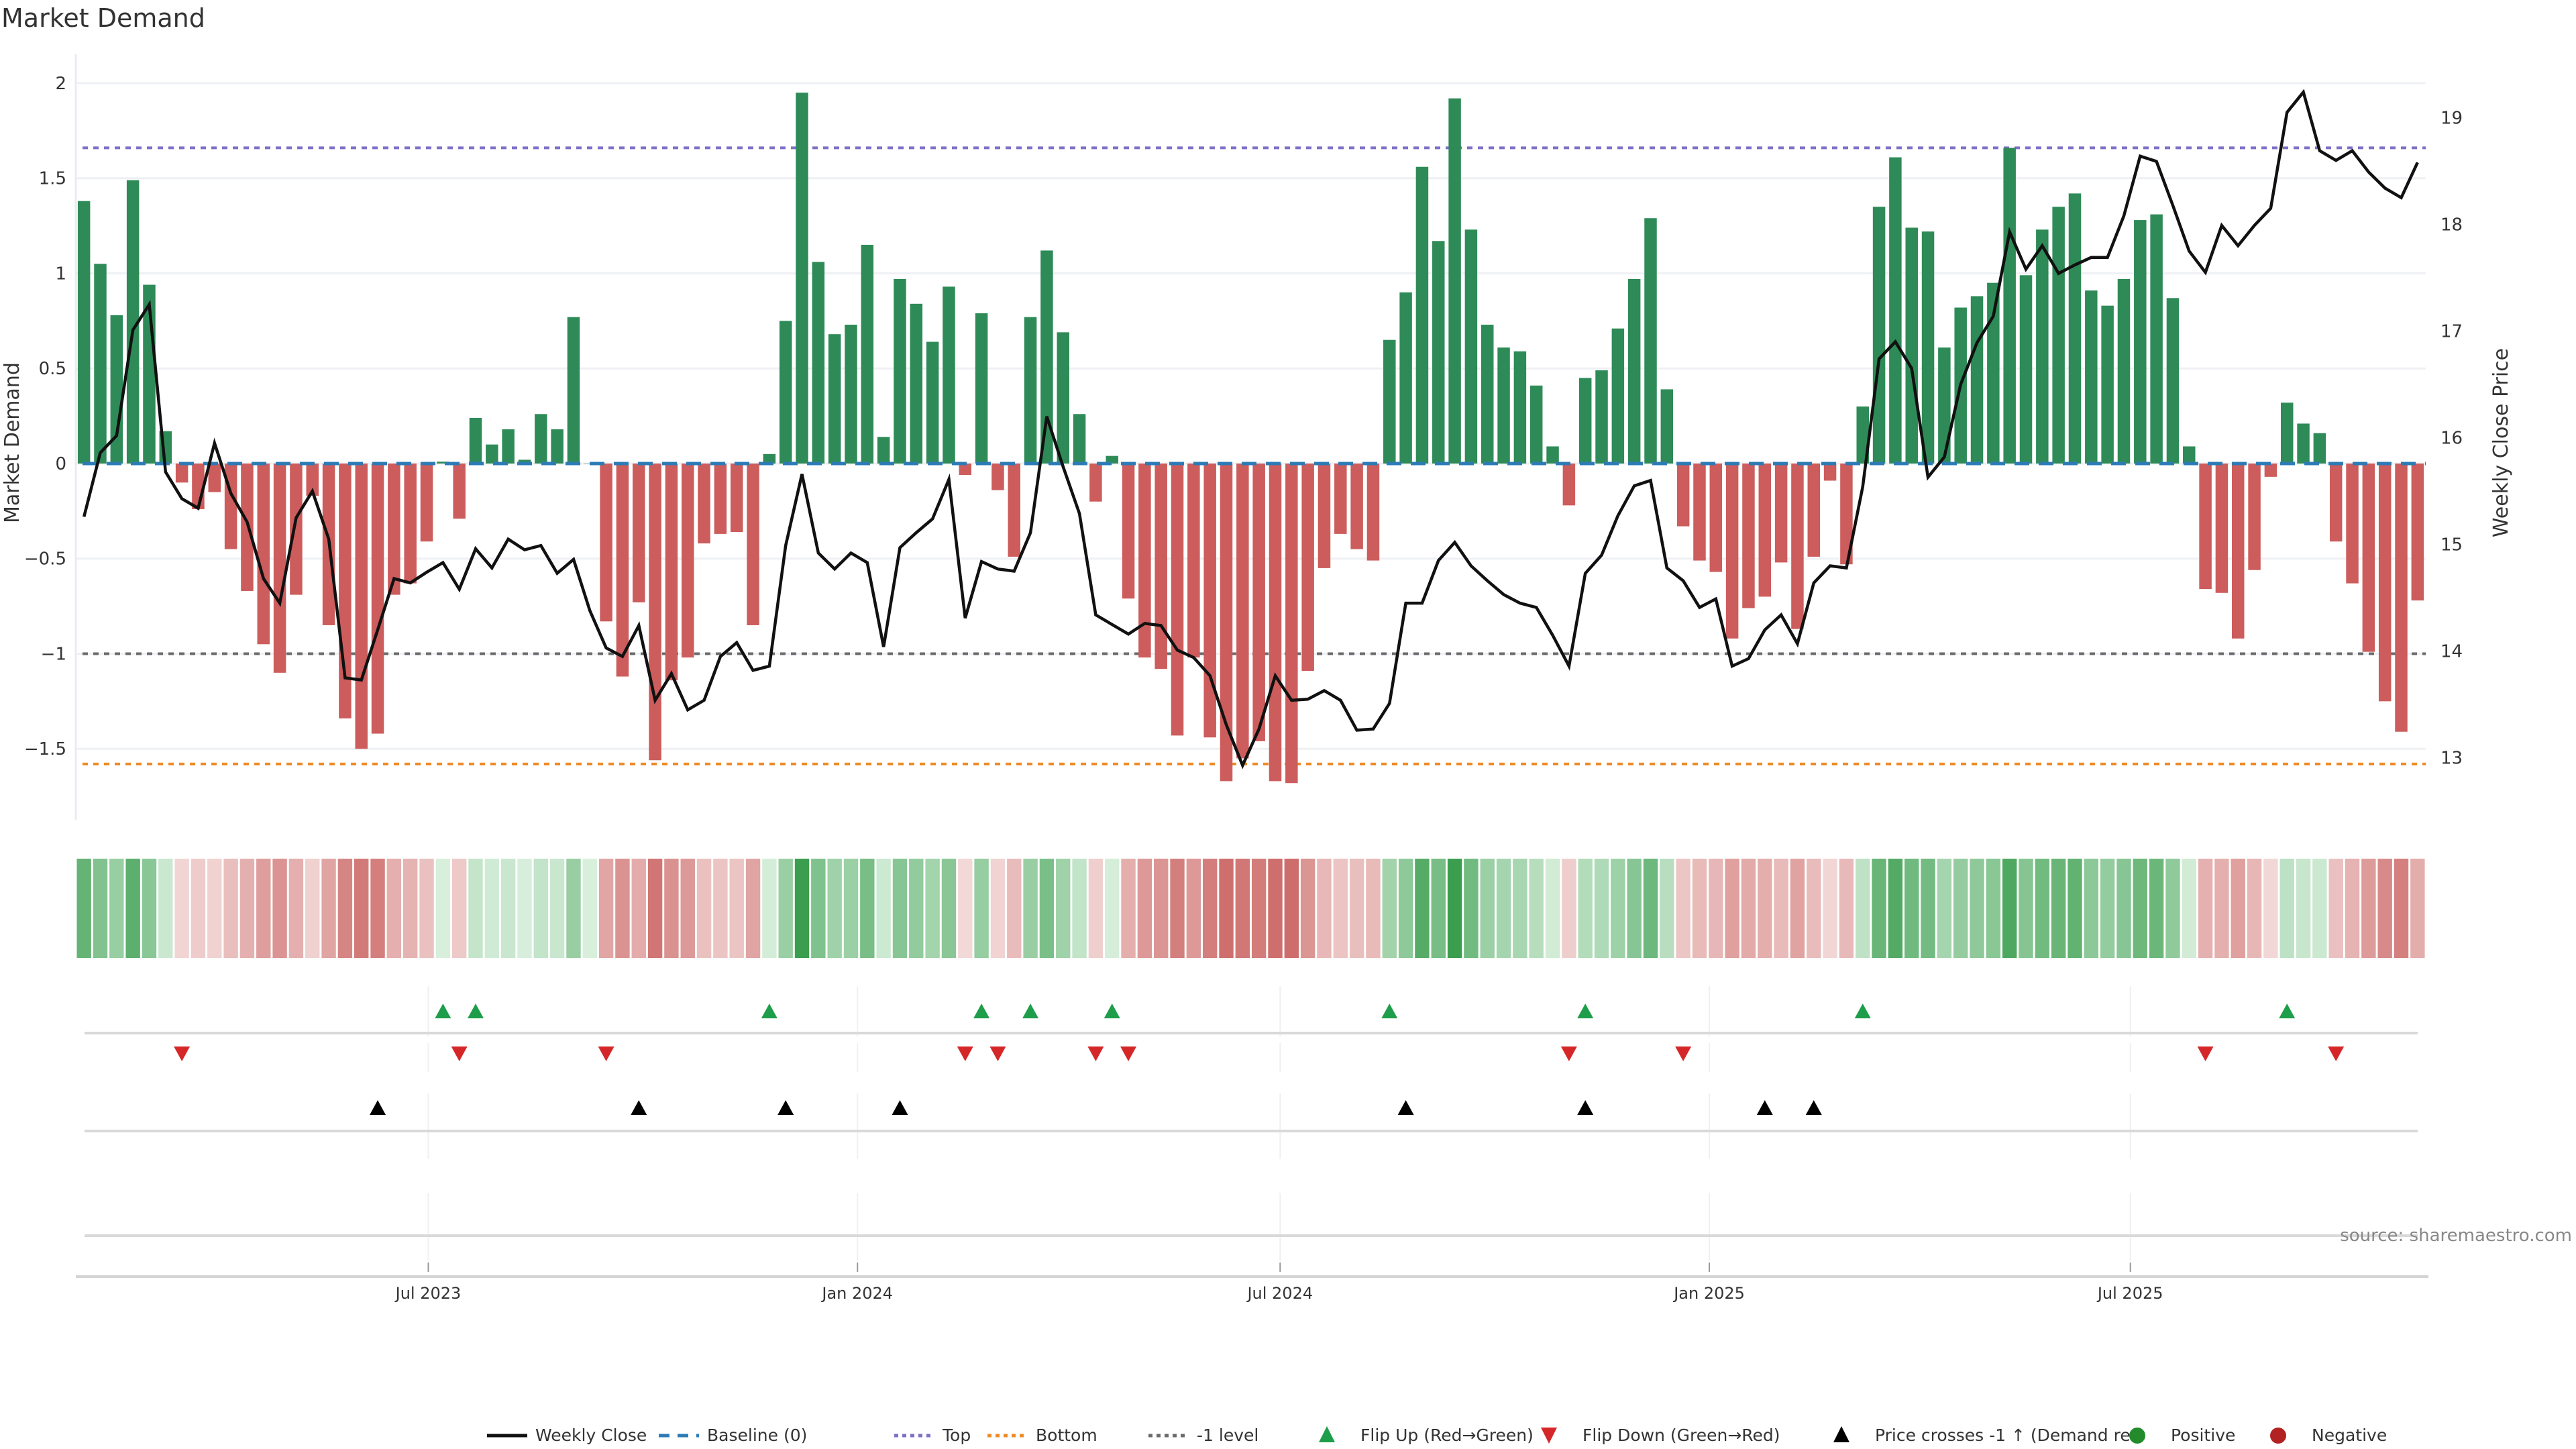 The image size is (2576, 1449). What do you see at coordinates (2009, 1435) in the screenshot?
I see `legend-label: Price crosses -1 ↑ (Demand ref)` at bounding box center [2009, 1435].